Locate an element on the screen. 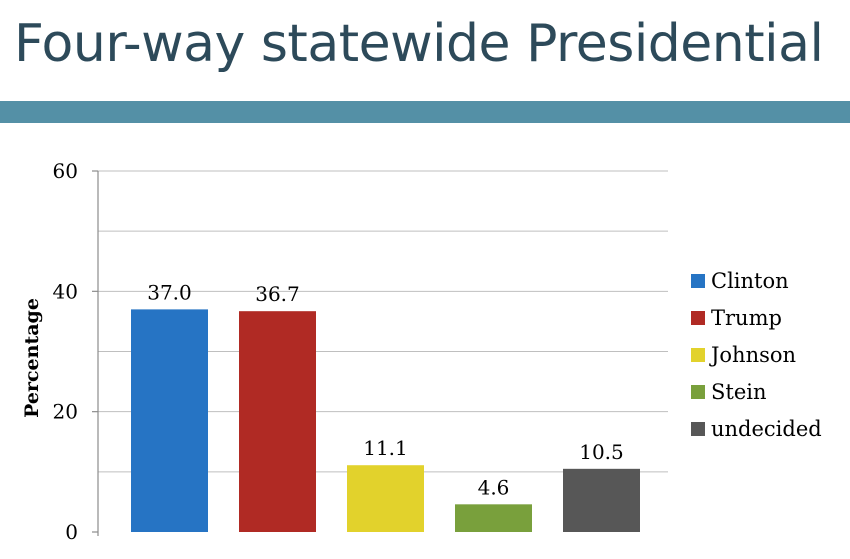  legend-label-trump: Trump is located at coordinates (746, 318).